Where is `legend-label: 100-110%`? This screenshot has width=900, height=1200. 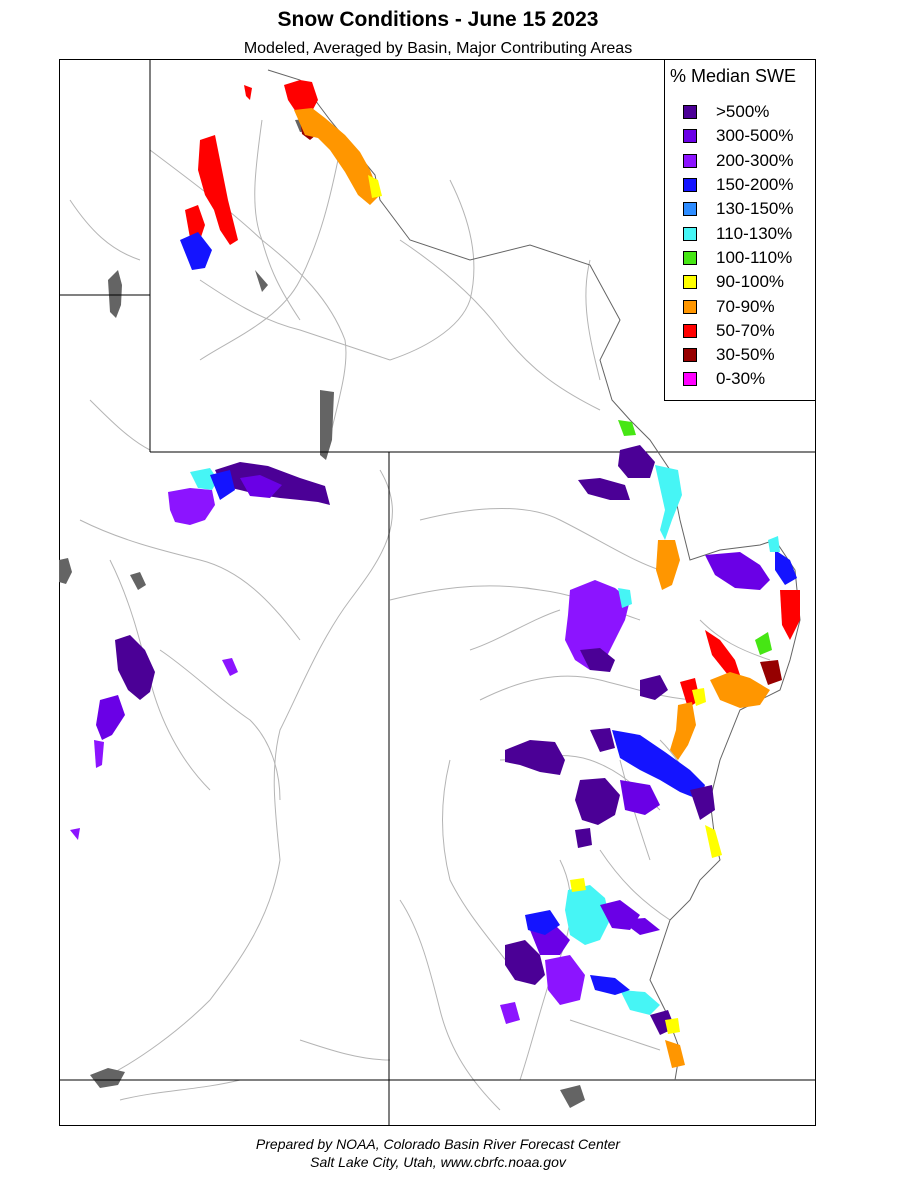
legend-label: 100-110% is located at coordinates (754, 257).